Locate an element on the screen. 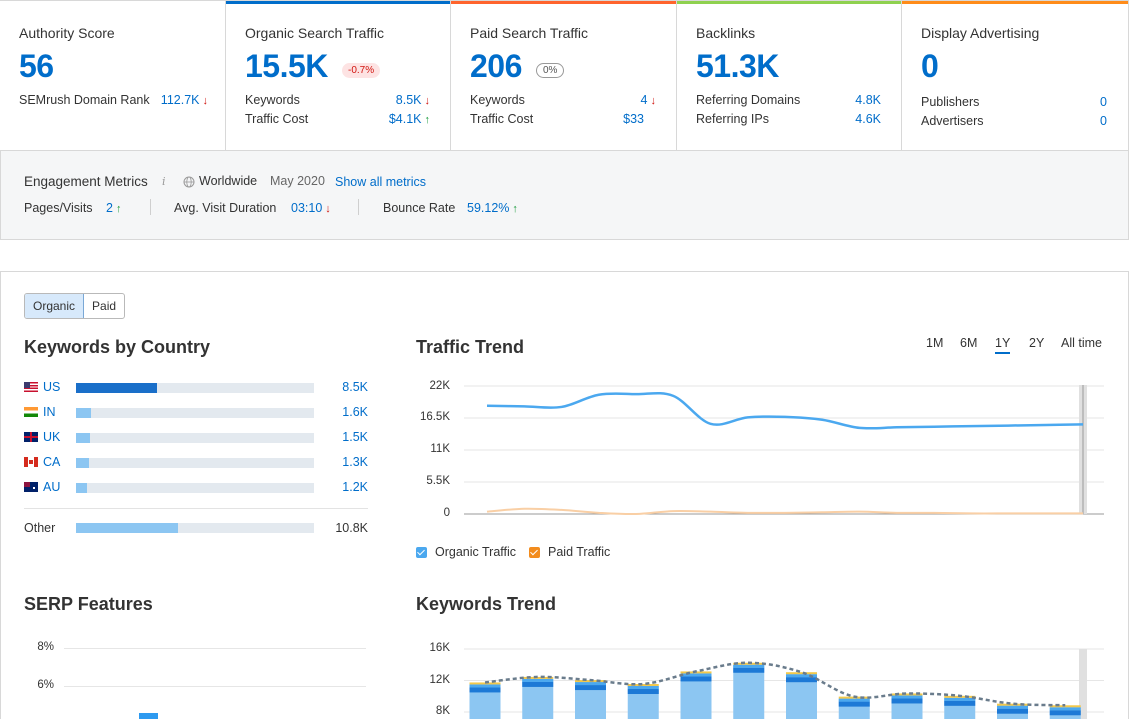 This screenshot has width=1131, height=719. legend-organic-traffic: Organic Traffic is located at coordinates (466, 552).